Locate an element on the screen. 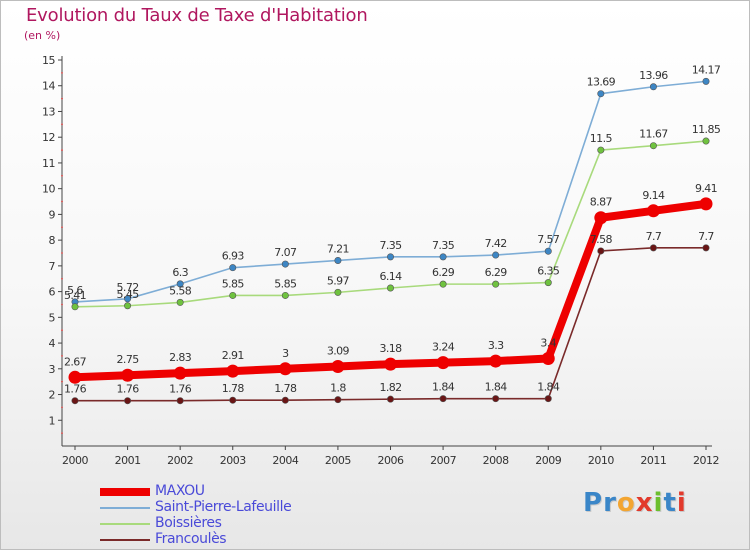  data-label: 5.41 is located at coordinates (75, 295).